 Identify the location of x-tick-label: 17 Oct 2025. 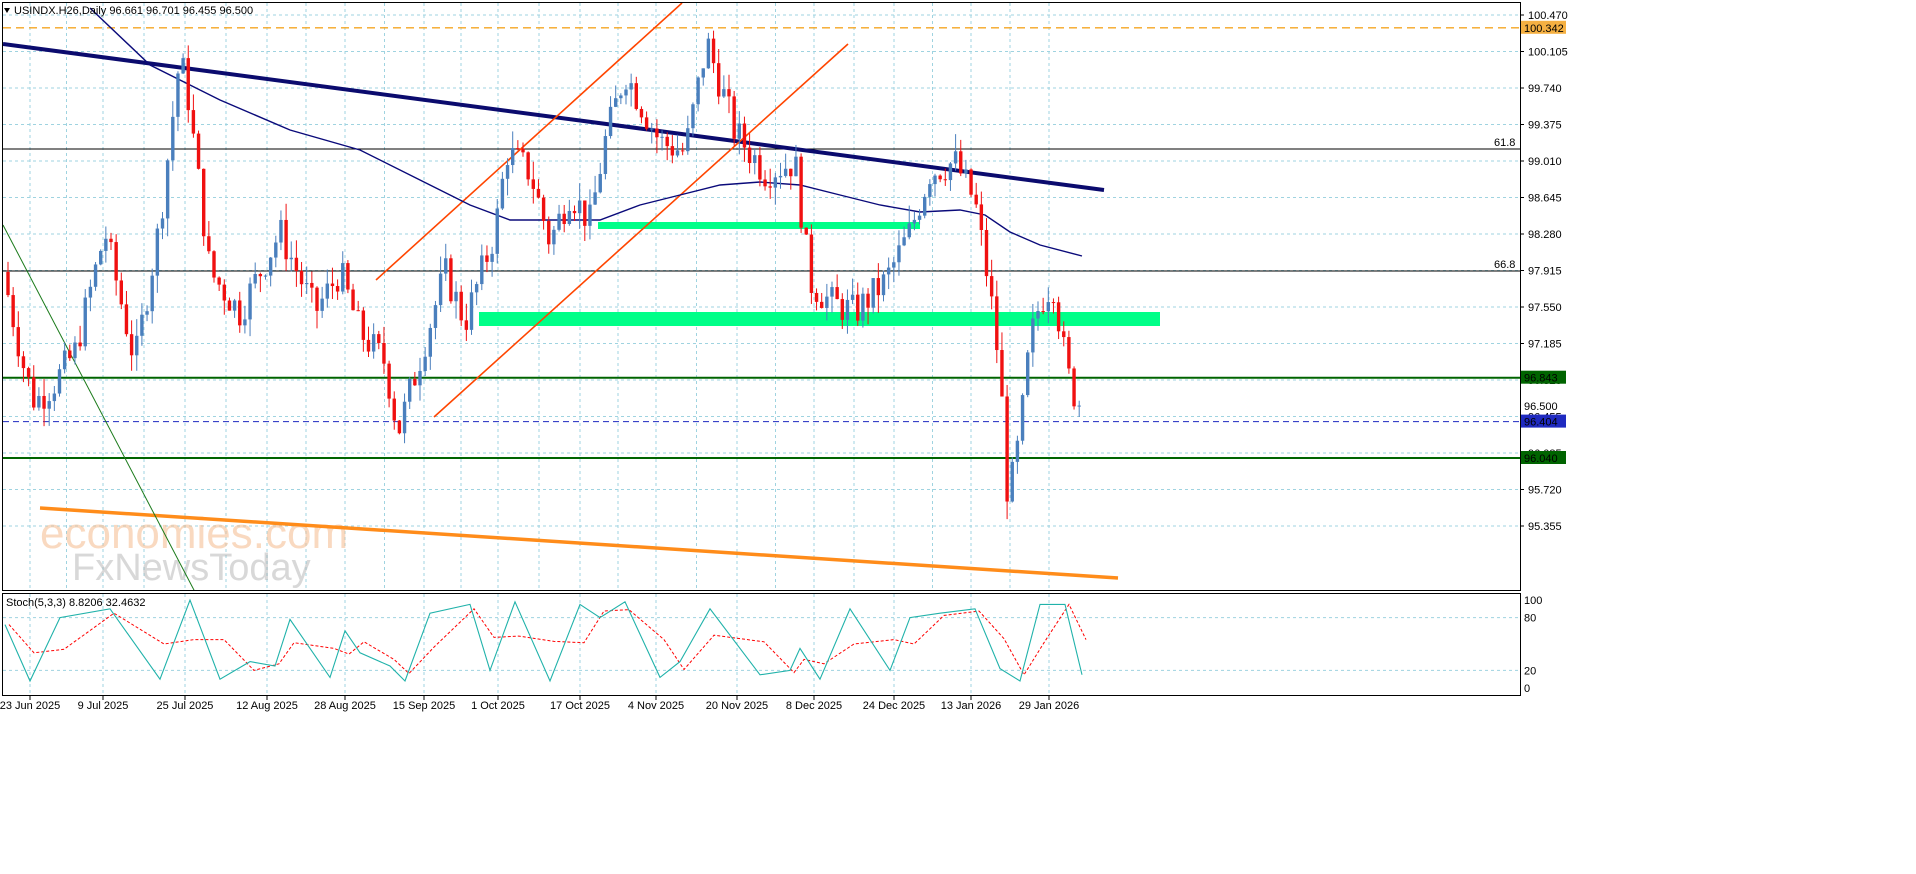
(580, 706).